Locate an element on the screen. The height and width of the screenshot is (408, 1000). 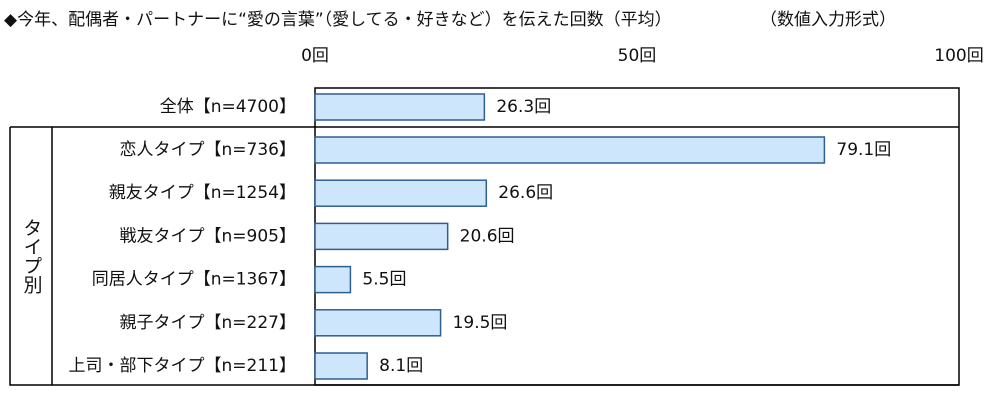
y-tick-label: 恋人タイプ【n=736】 is located at coordinates (208, 149).